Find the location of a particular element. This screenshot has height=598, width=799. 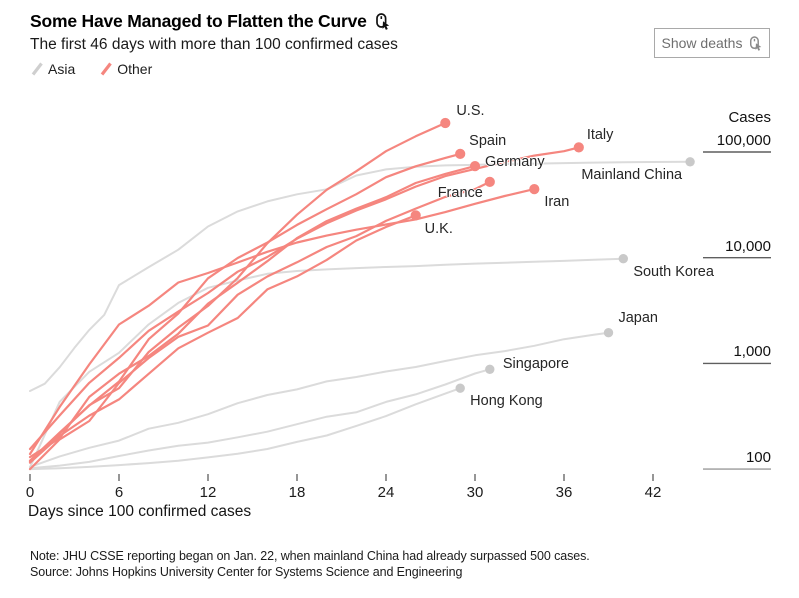

other-line-swatch-icon is located at coordinates (106, 69).